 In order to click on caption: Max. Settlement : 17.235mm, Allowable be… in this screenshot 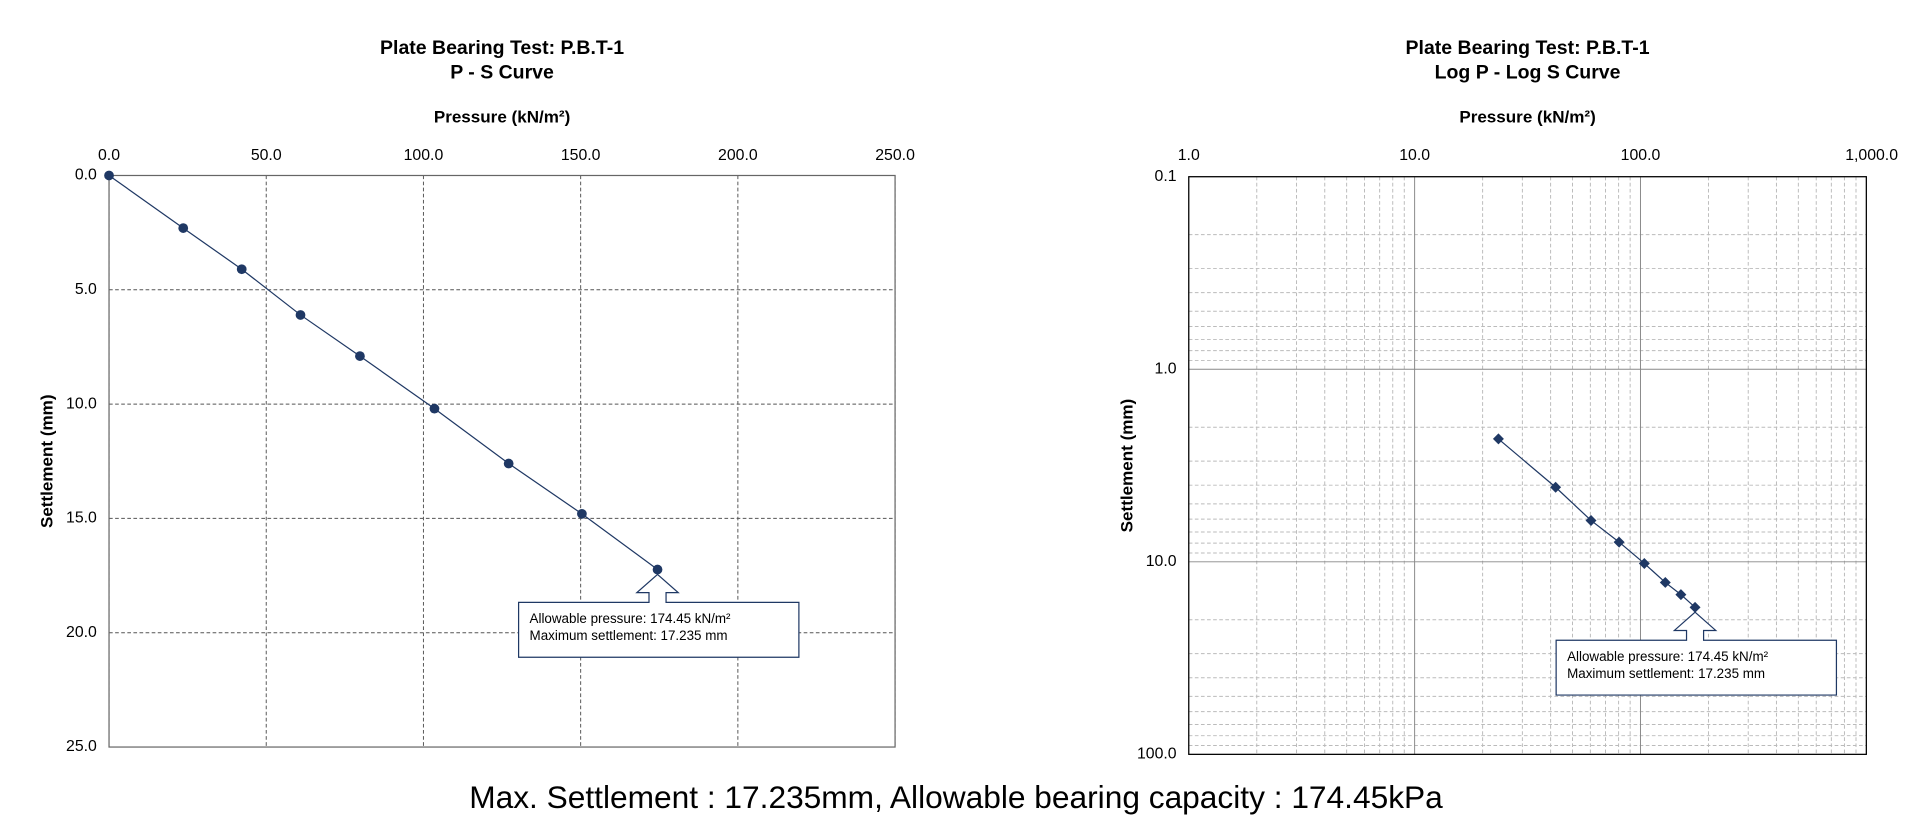, I will do `click(956, 797)`.